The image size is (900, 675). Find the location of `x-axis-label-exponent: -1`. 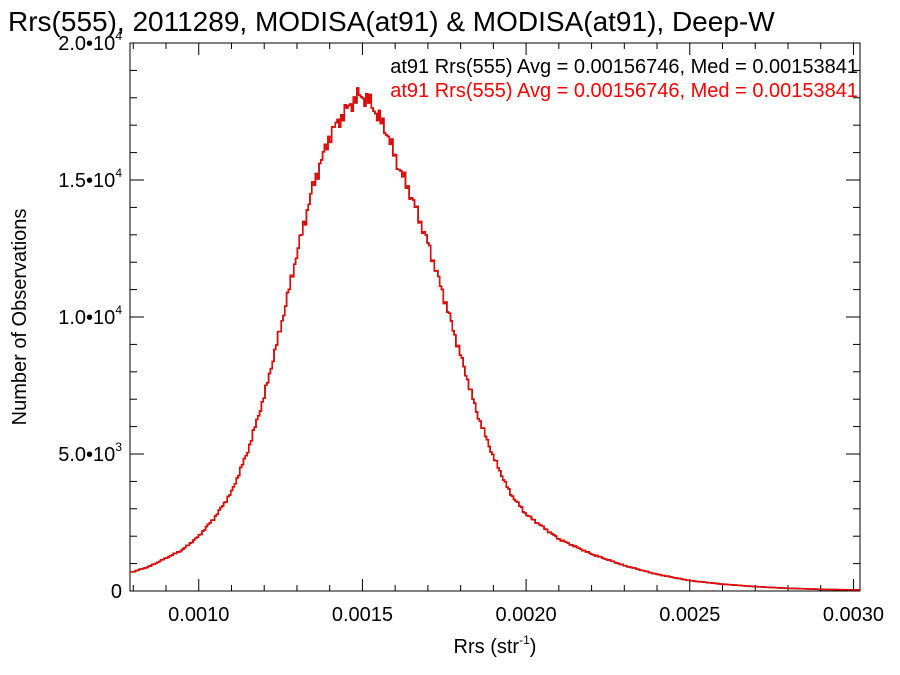

x-axis-label-exponent: -1 is located at coordinates (524, 640).